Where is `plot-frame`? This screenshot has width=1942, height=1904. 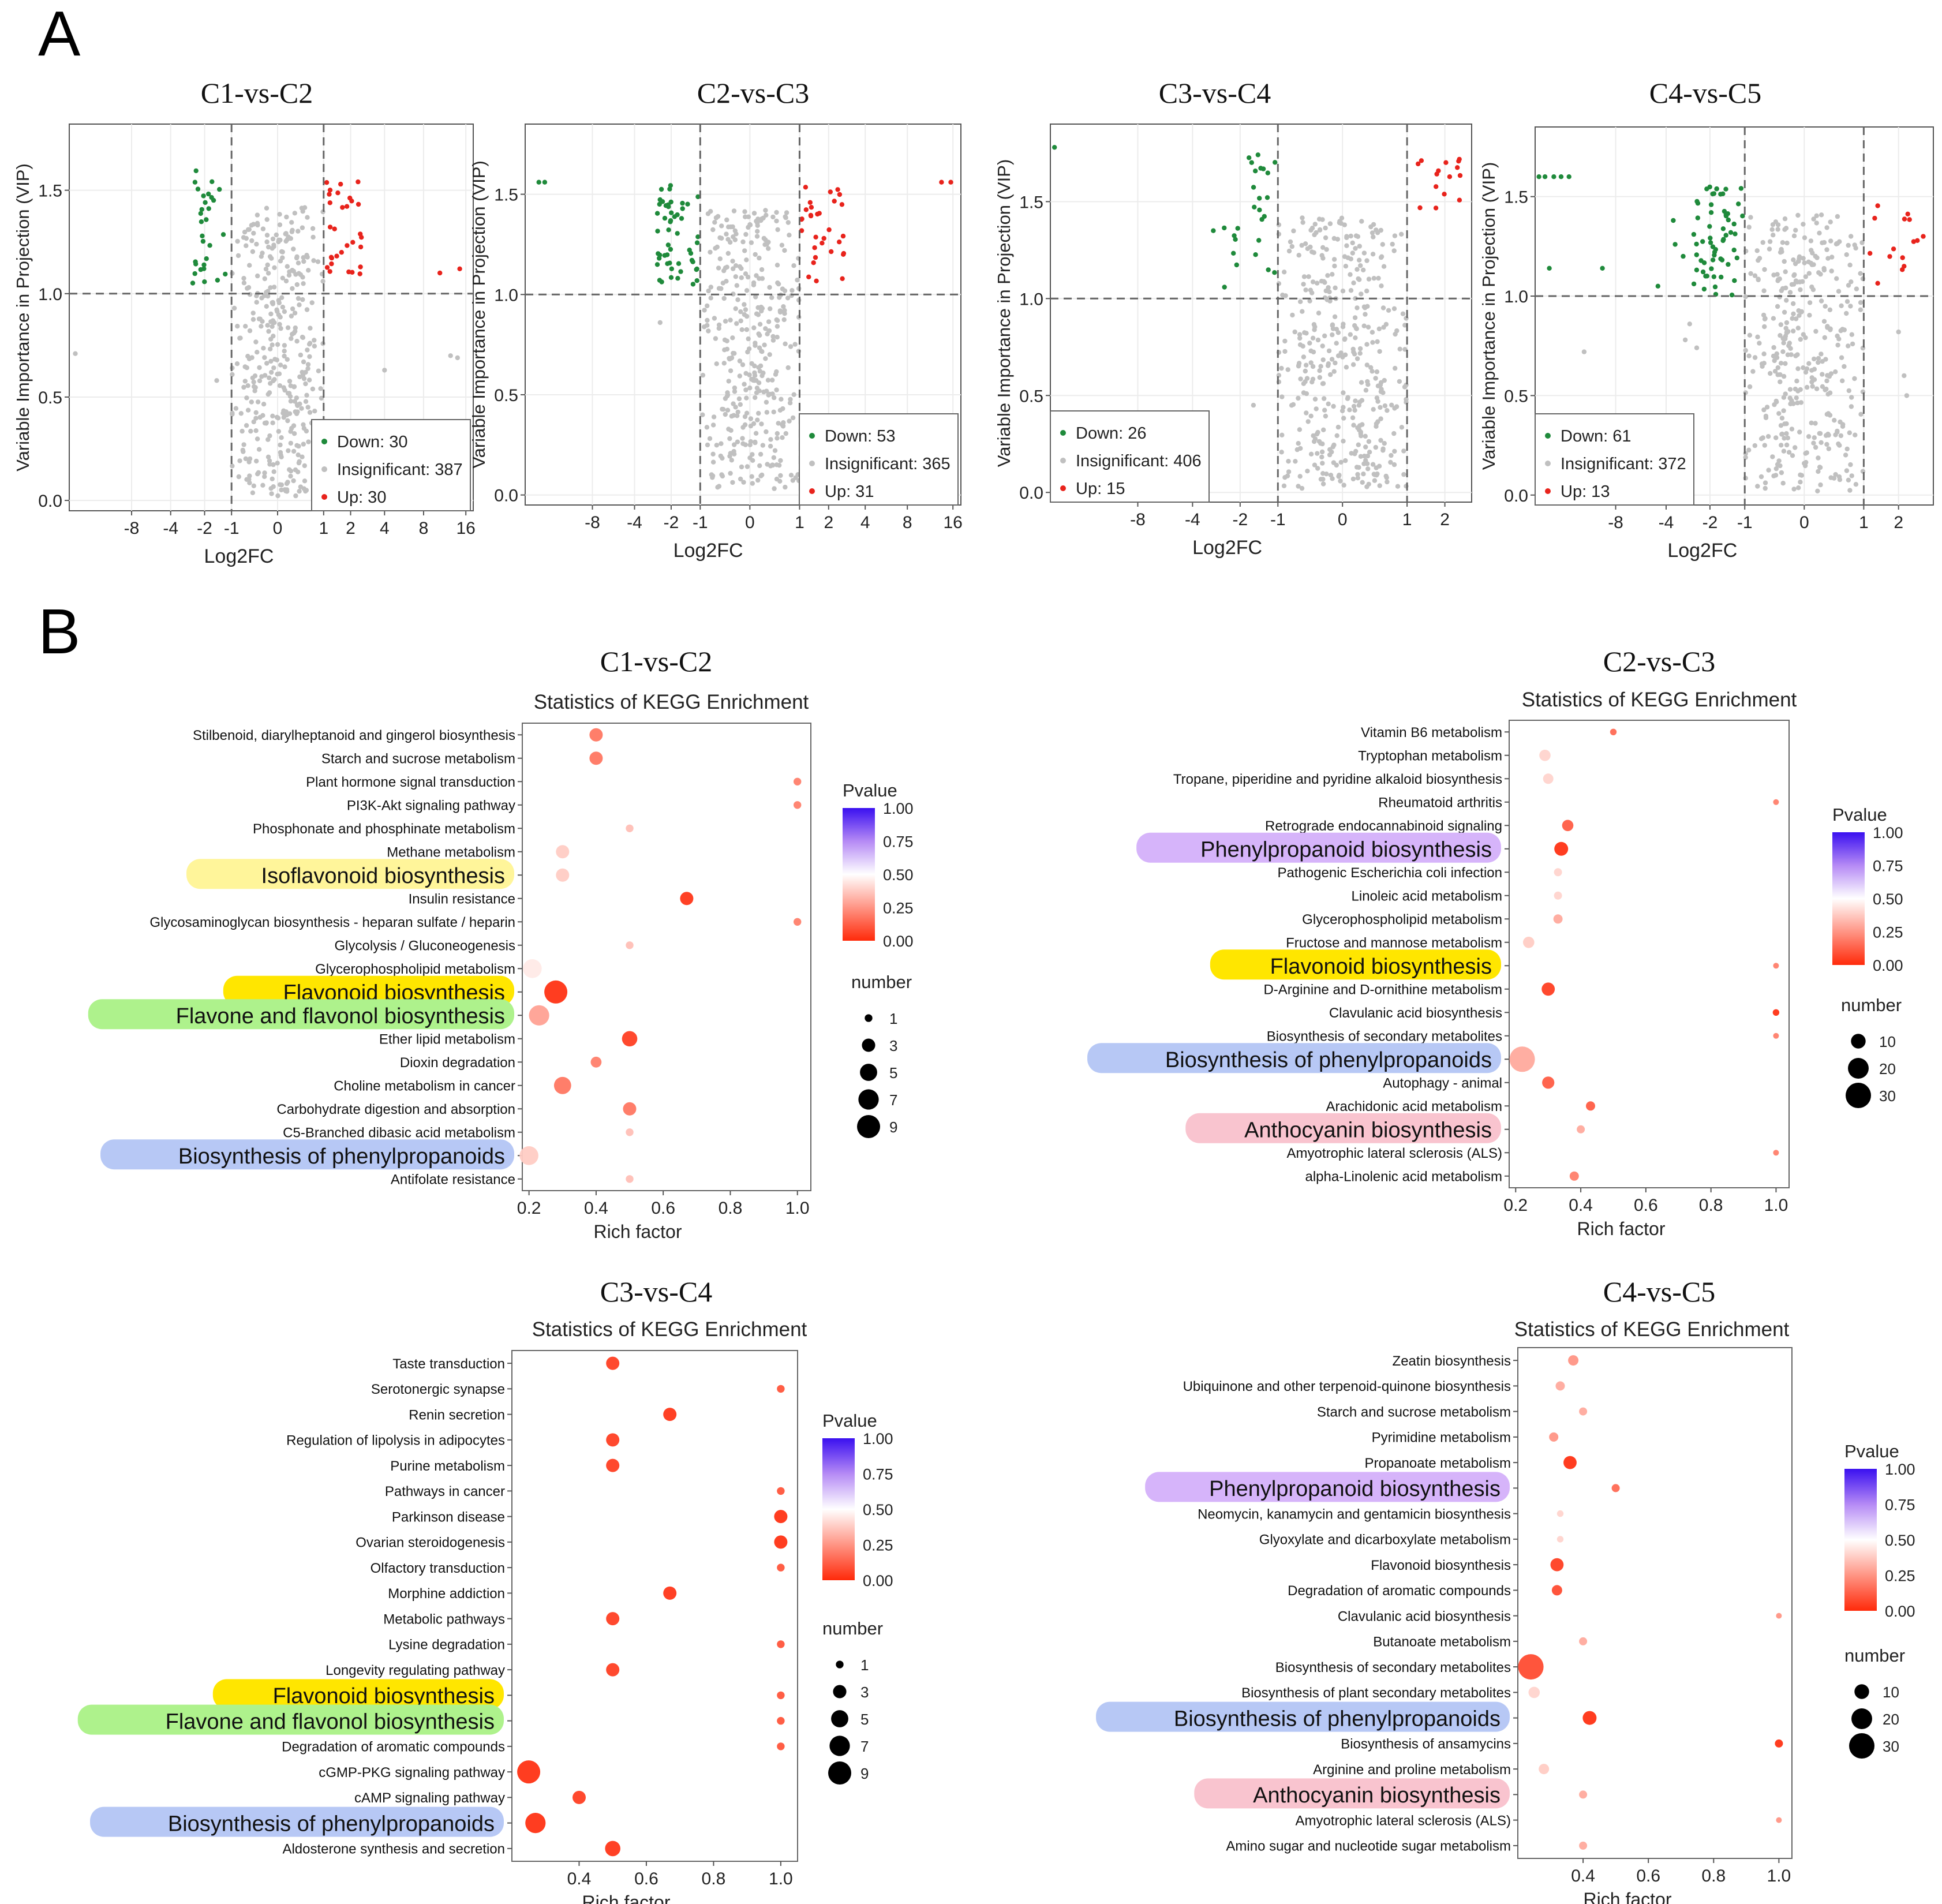 plot-frame is located at coordinates (666, 957).